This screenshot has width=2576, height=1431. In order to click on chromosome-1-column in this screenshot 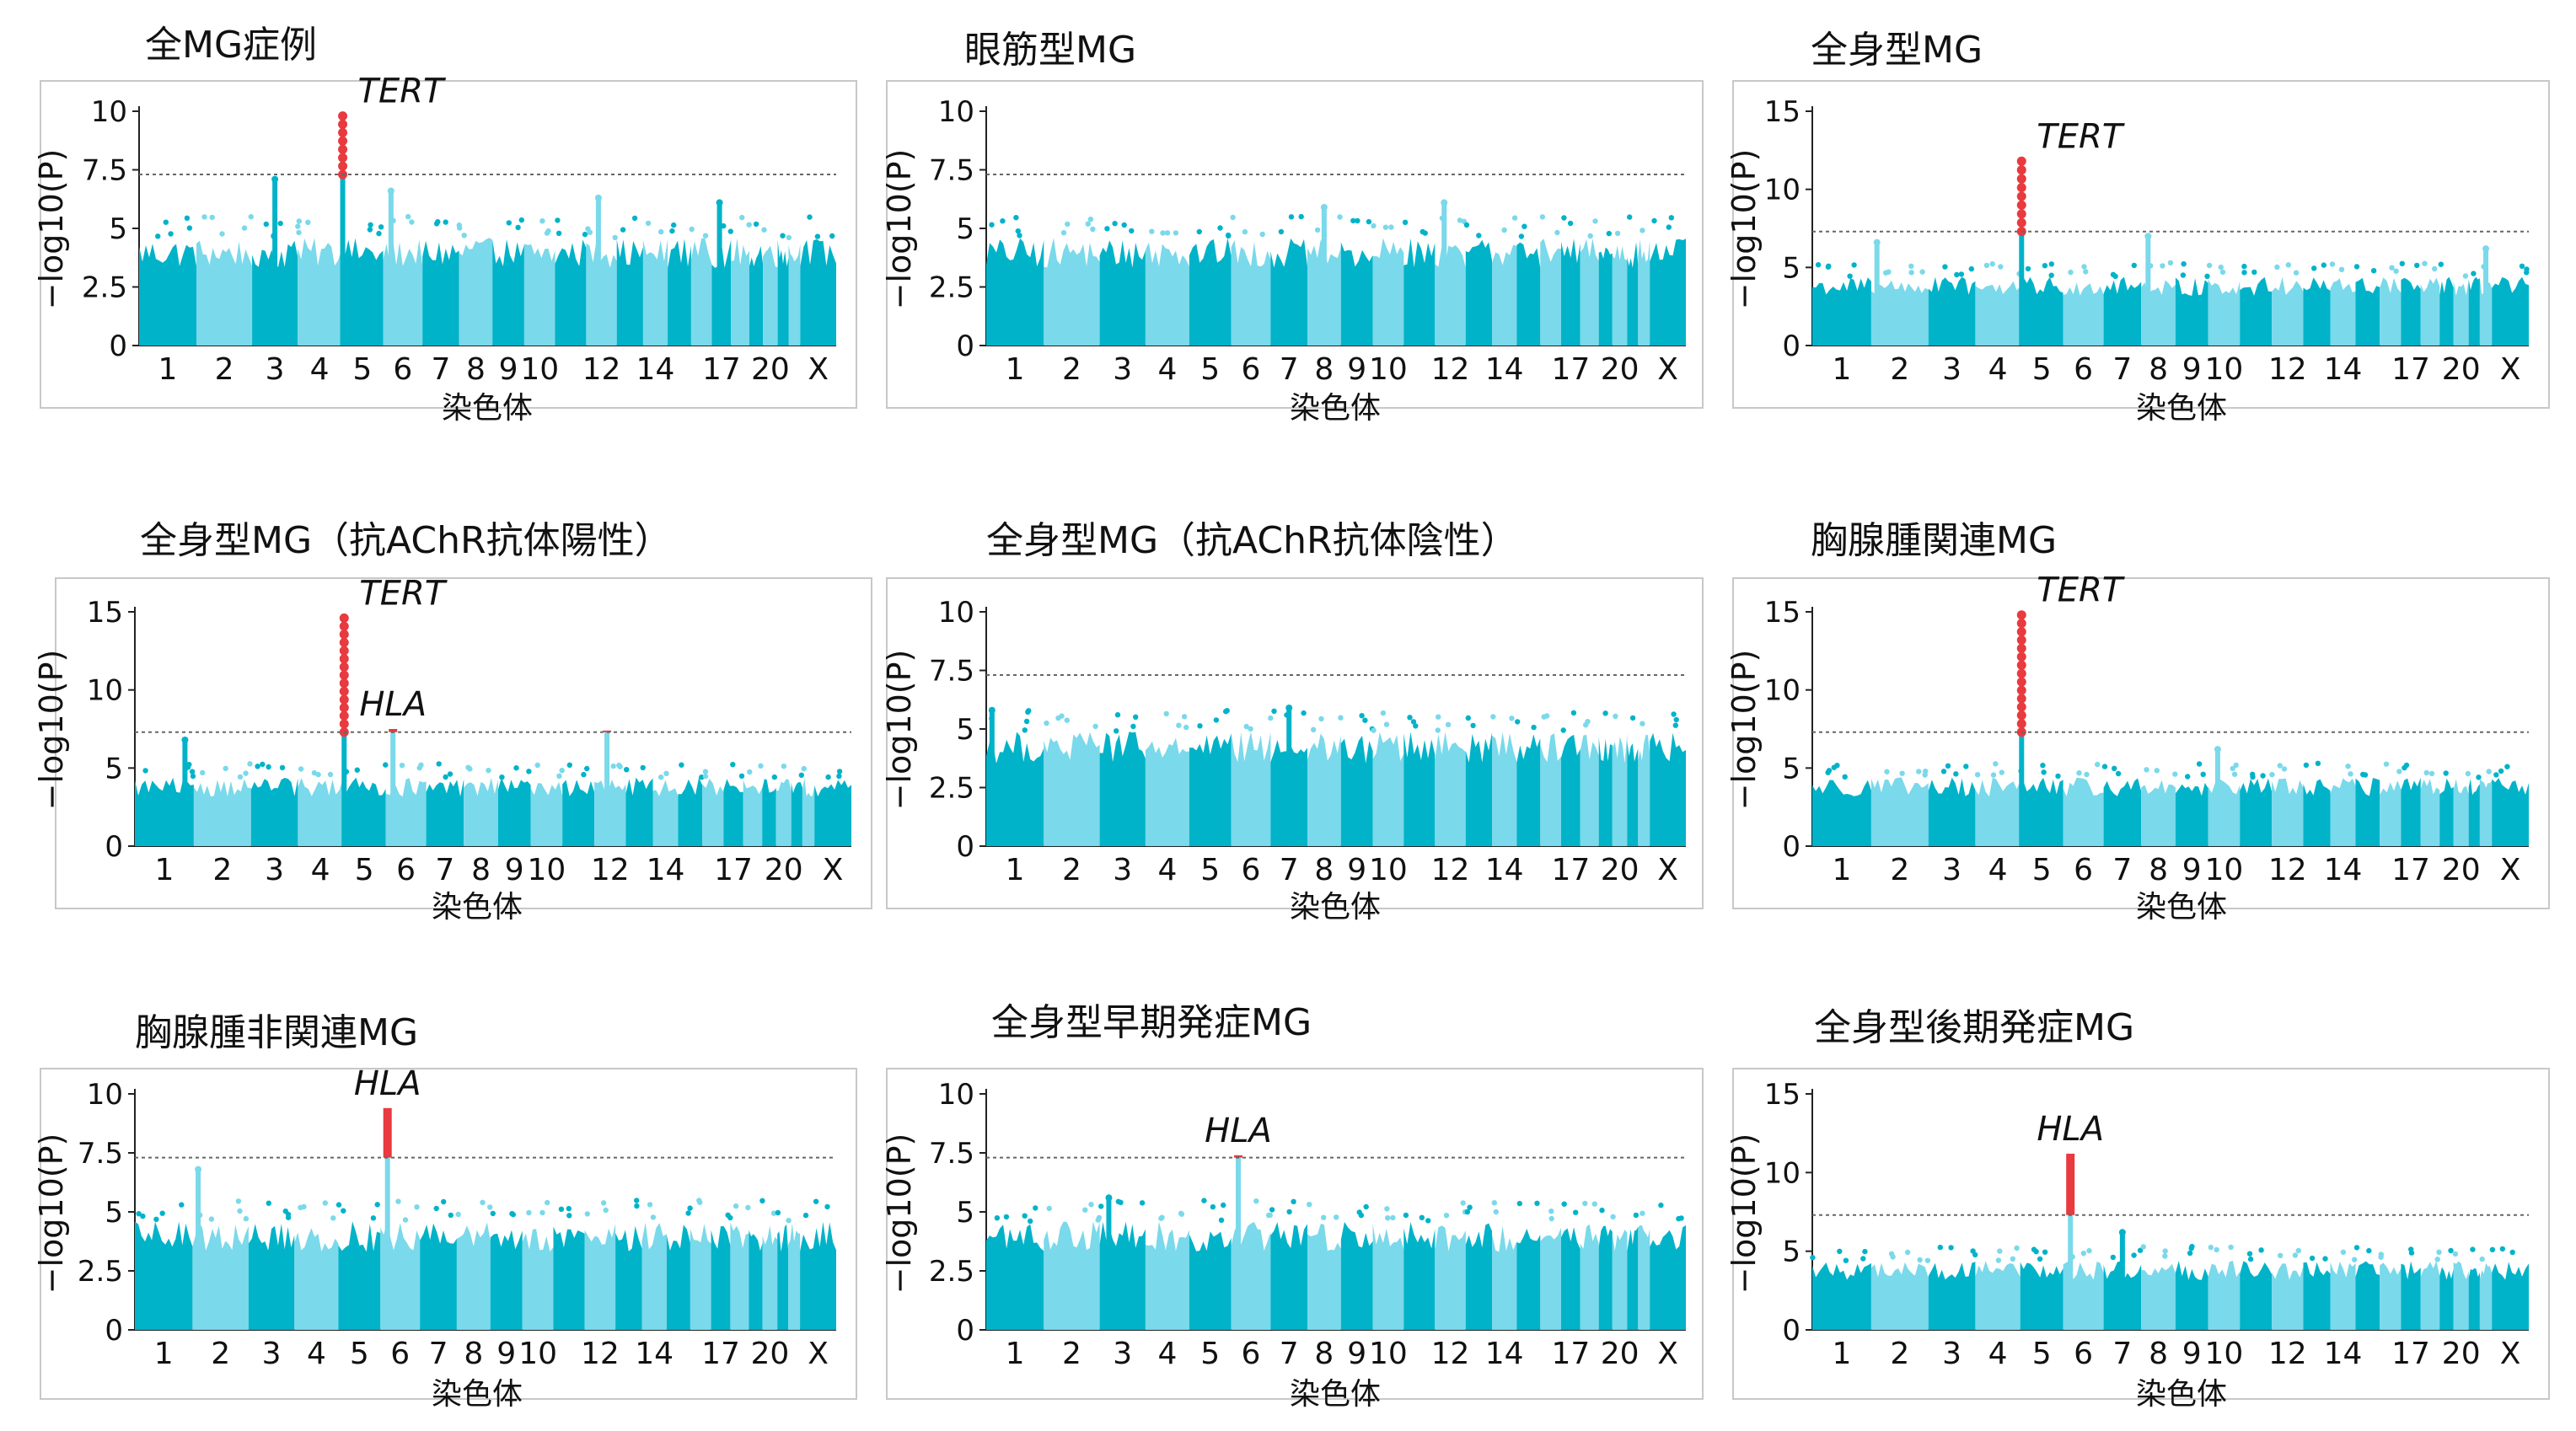, I will do `click(167, 295)`.